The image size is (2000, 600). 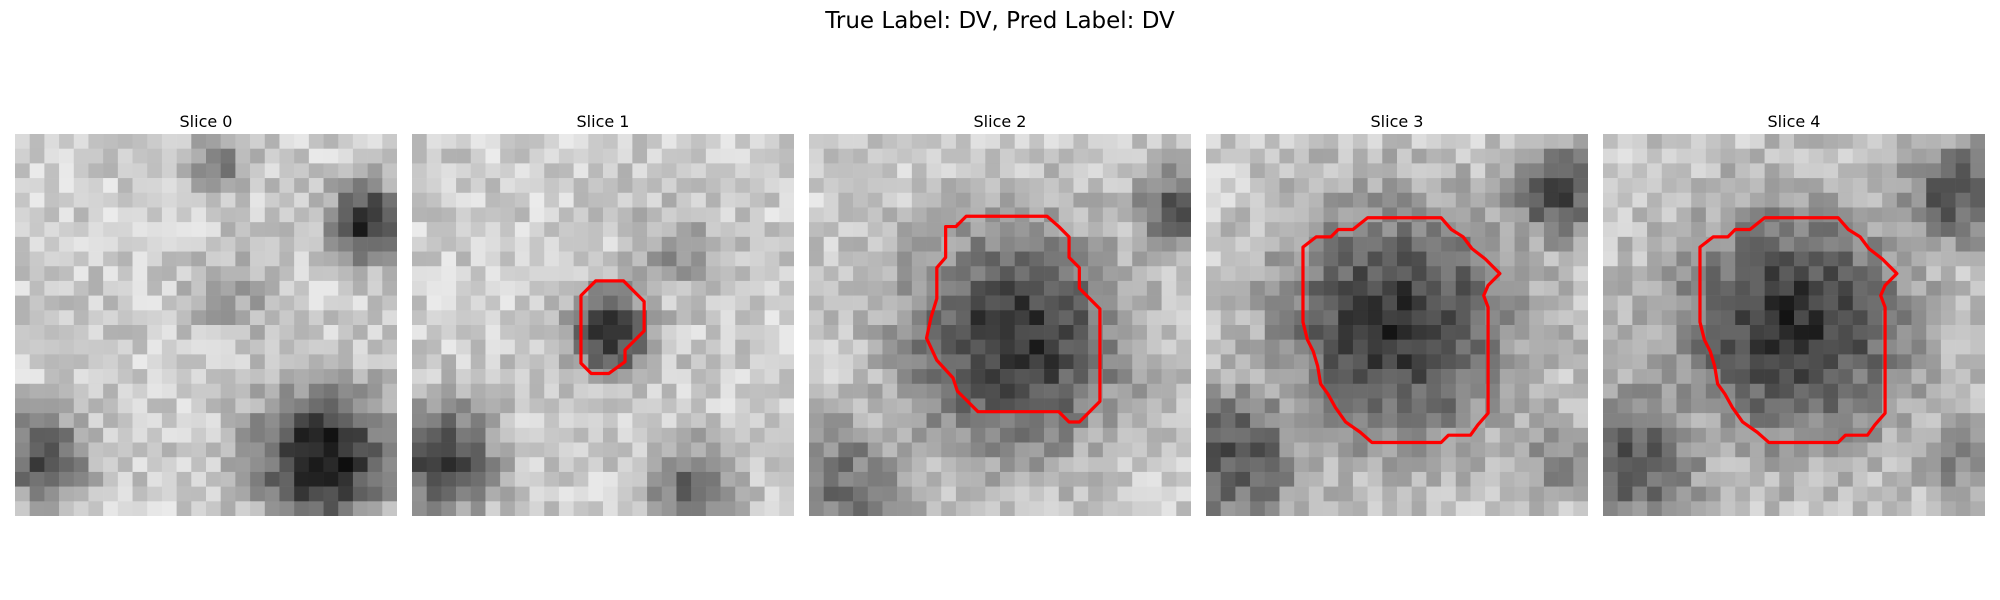 I want to click on slice-panel-1: Slice 1, so click(x=603, y=313).